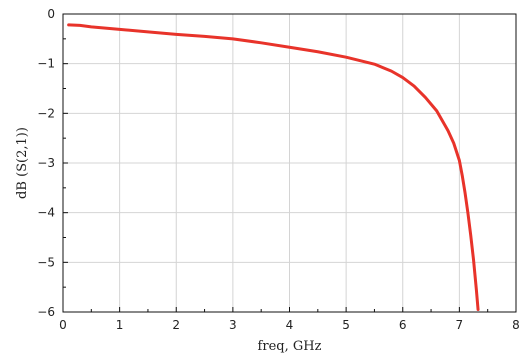  Describe the element at coordinates (403, 325) in the screenshot. I see `x-tick-label: 6` at that location.